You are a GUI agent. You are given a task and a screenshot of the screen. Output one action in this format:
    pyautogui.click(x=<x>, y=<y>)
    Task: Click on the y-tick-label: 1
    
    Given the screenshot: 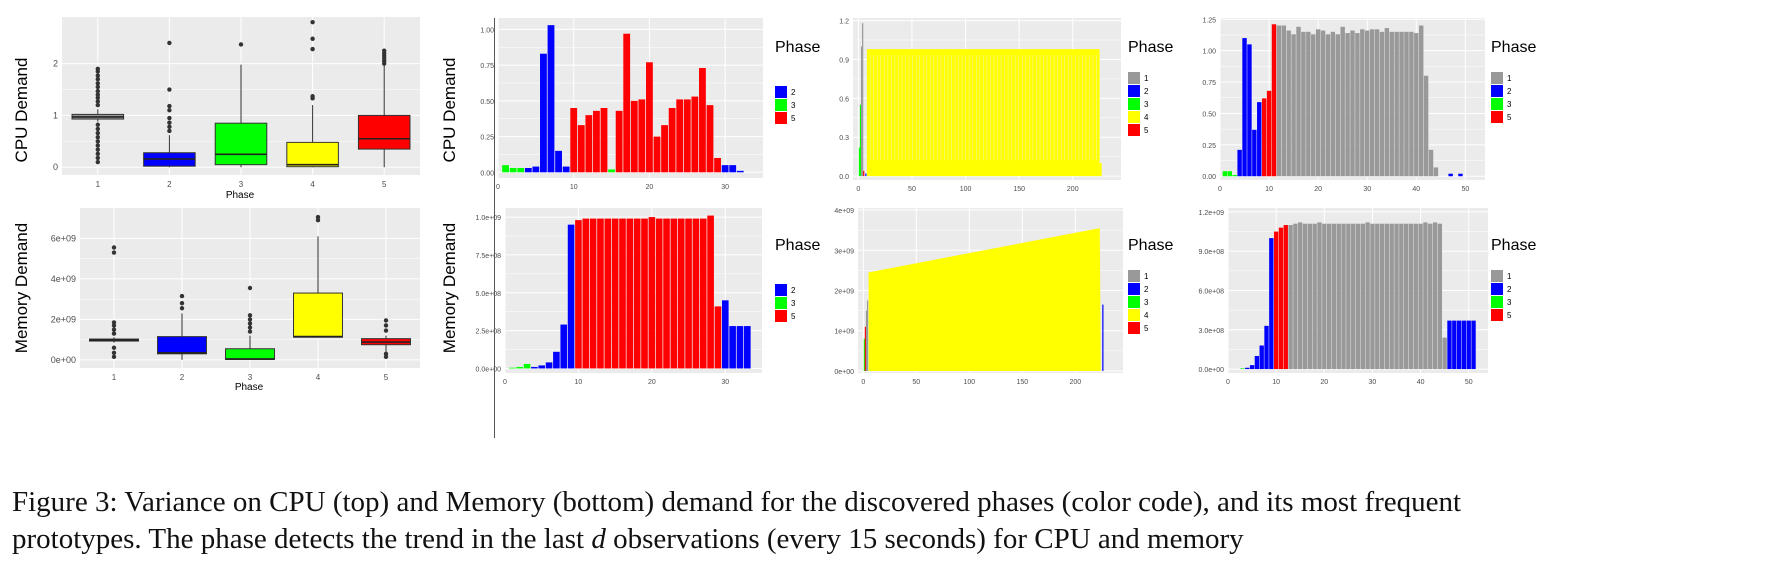 What is the action you would take?
    pyautogui.click(x=55, y=115)
    